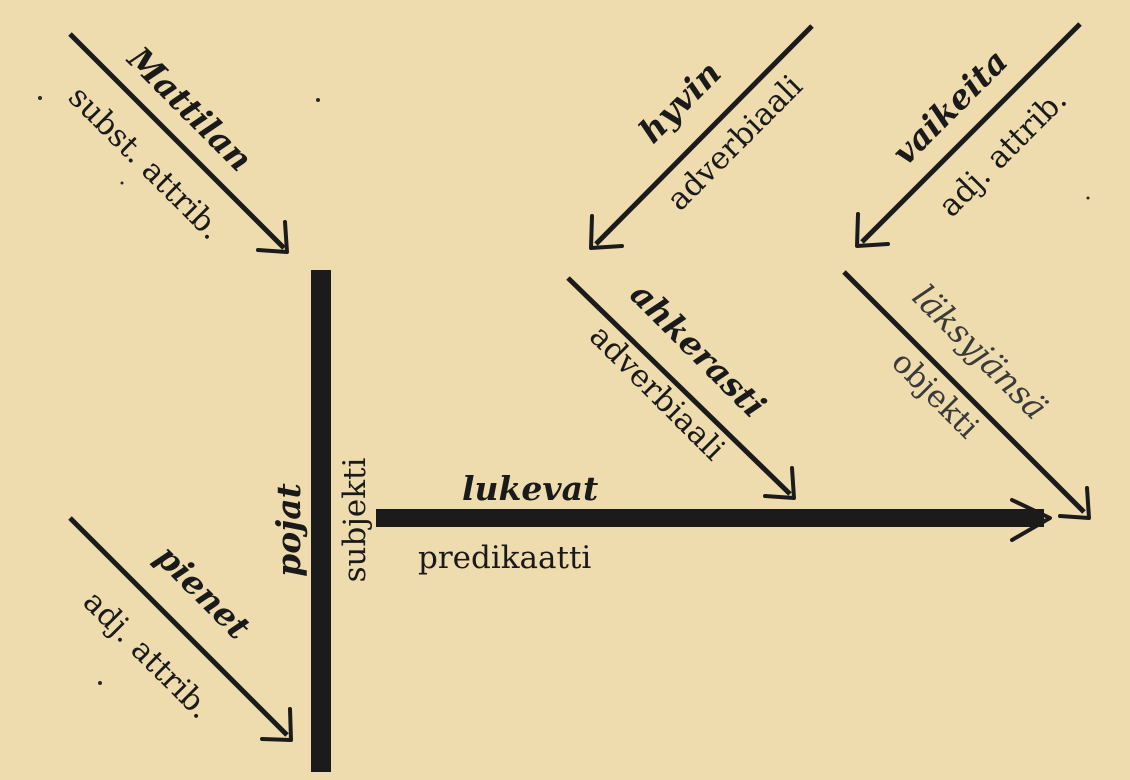 This screenshot has width=1130, height=780. I want to click on predicate-group: lukevat predikaatti, so click(714, 522).